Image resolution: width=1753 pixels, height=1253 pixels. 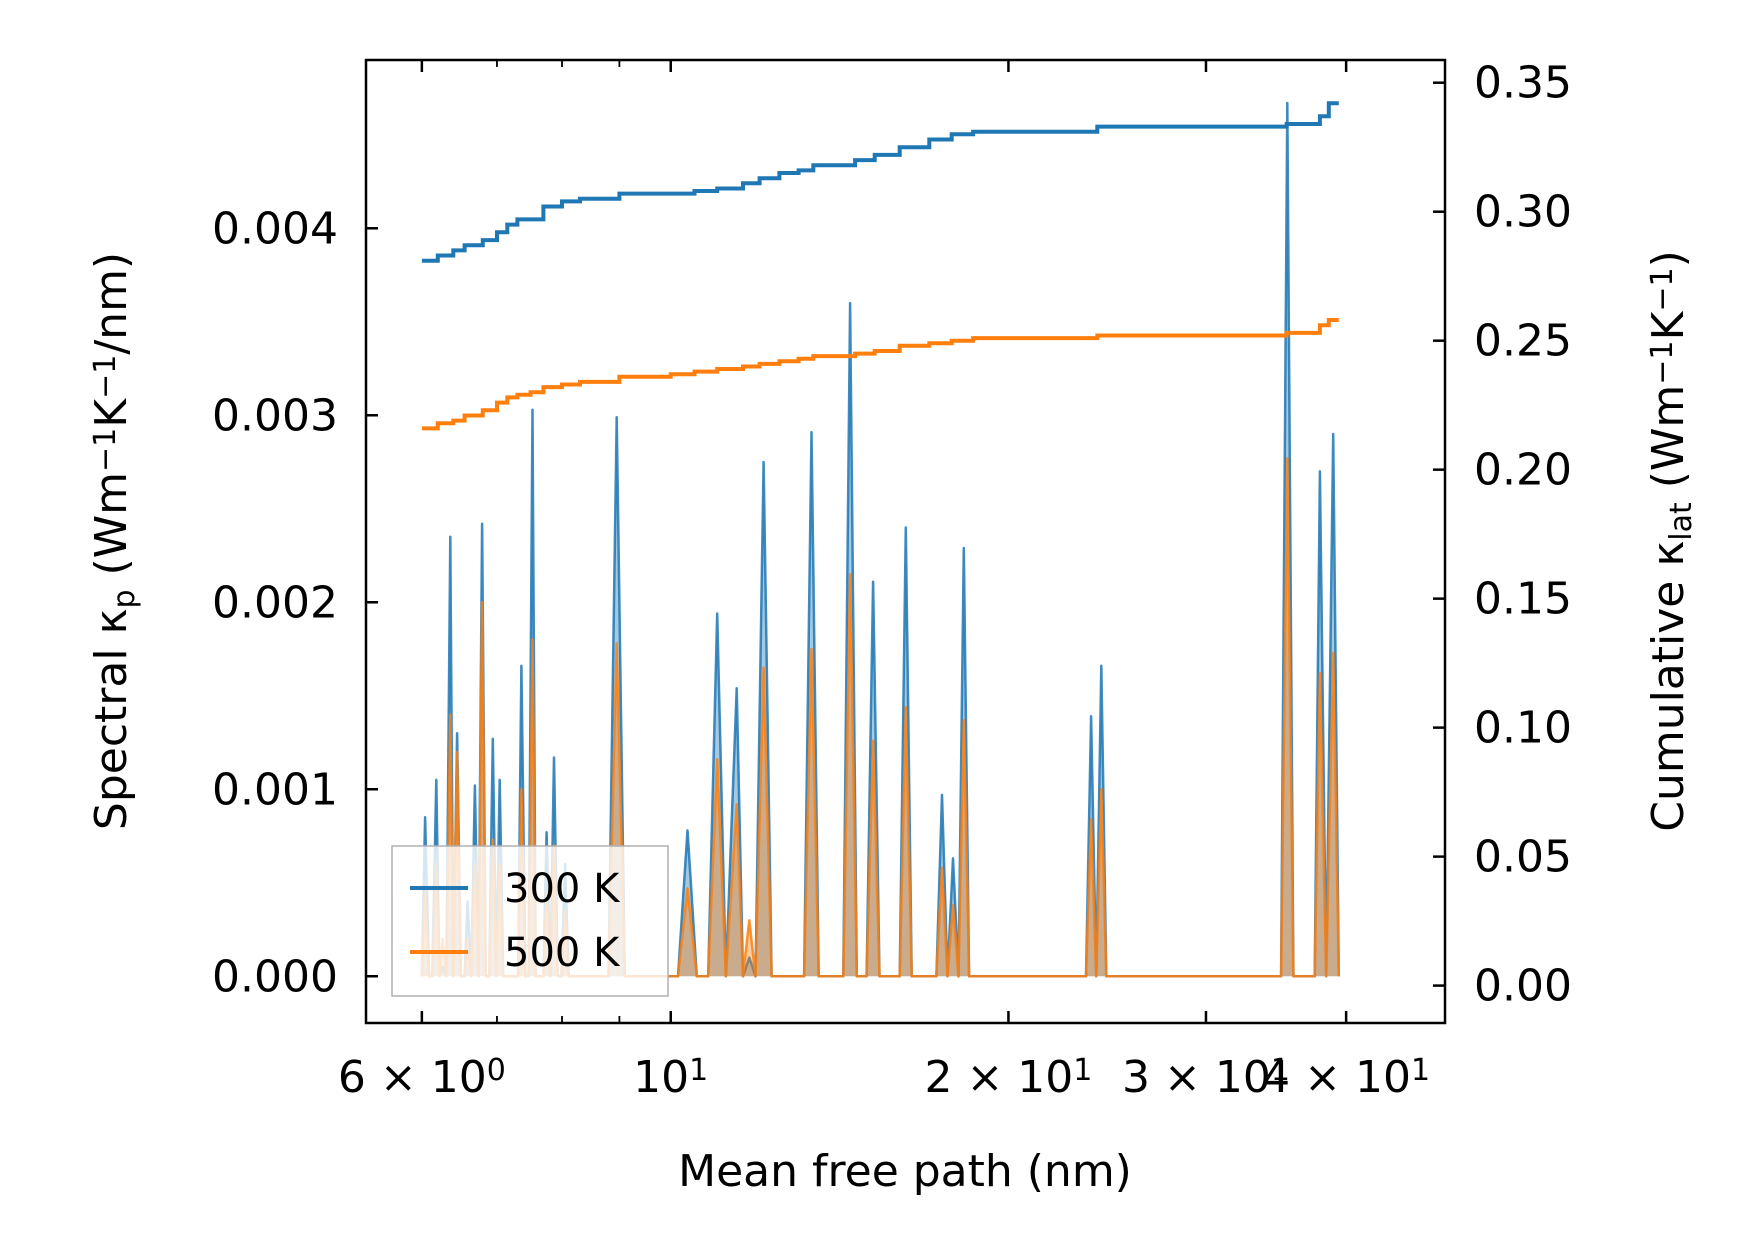 What do you see at coordinates (111, 303) in the screenshot?
I see `y-left-label-unit-post: /nm)` at bounding box center [111, 303].